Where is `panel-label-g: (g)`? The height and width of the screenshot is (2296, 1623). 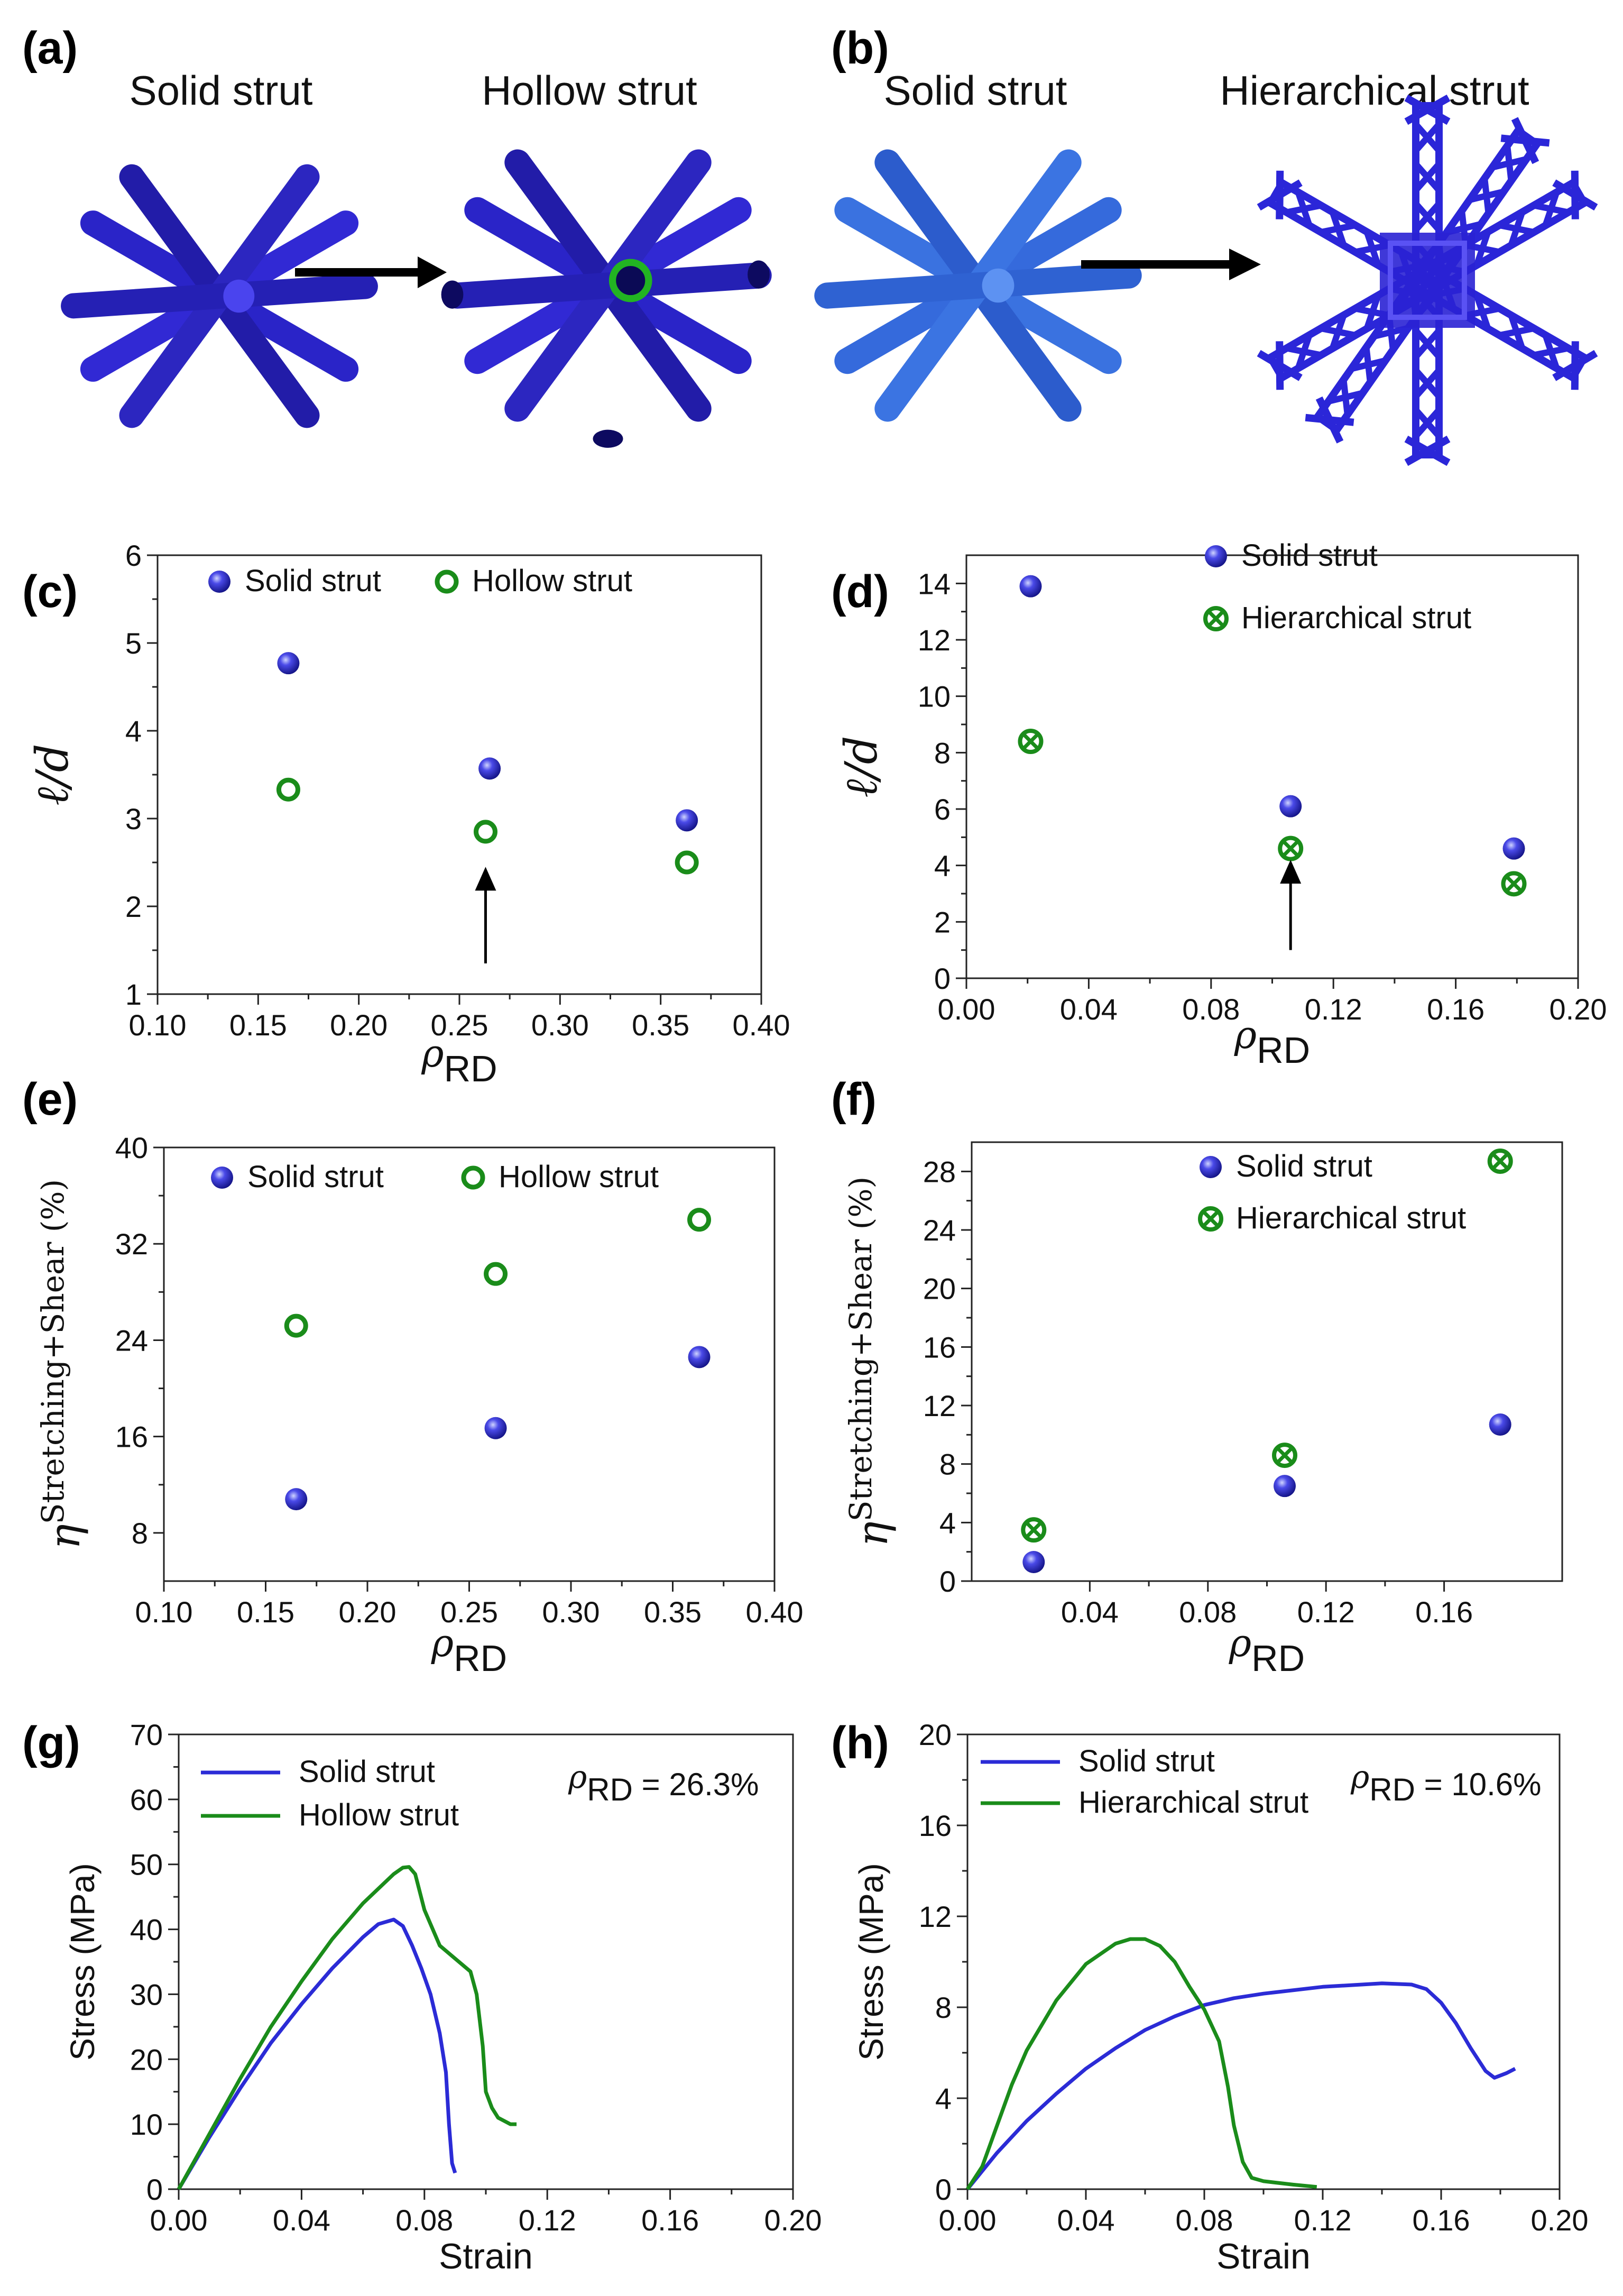
panel-label-g: (g) is located at coordinates (51, 1743).